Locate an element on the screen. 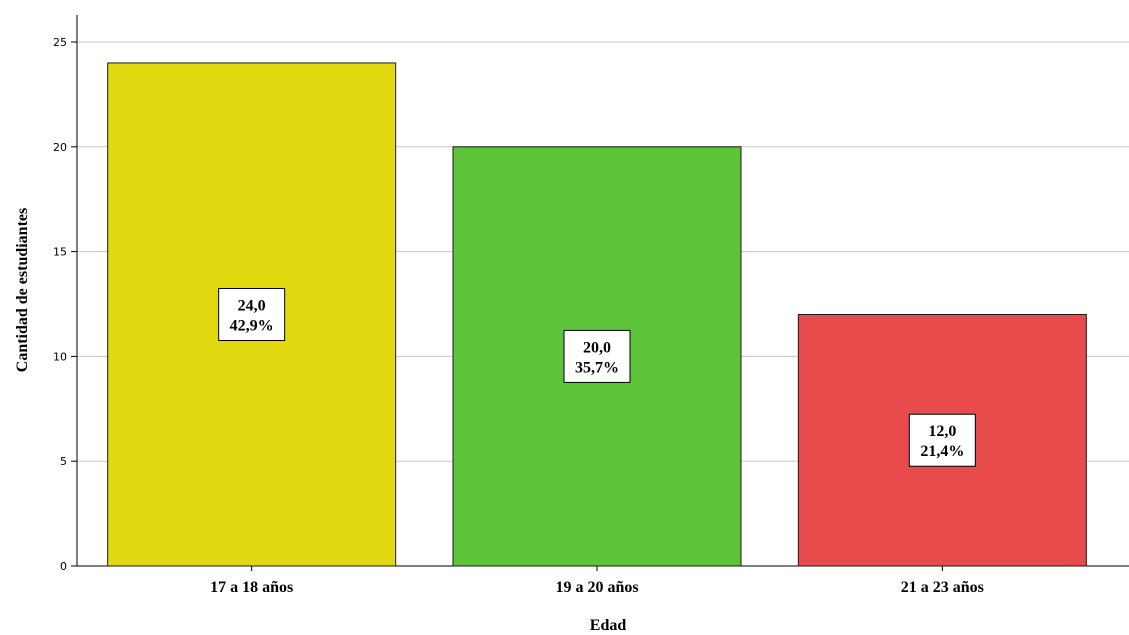  x-tick-label: 21 a 23 años is located at coordinates (942, 587).